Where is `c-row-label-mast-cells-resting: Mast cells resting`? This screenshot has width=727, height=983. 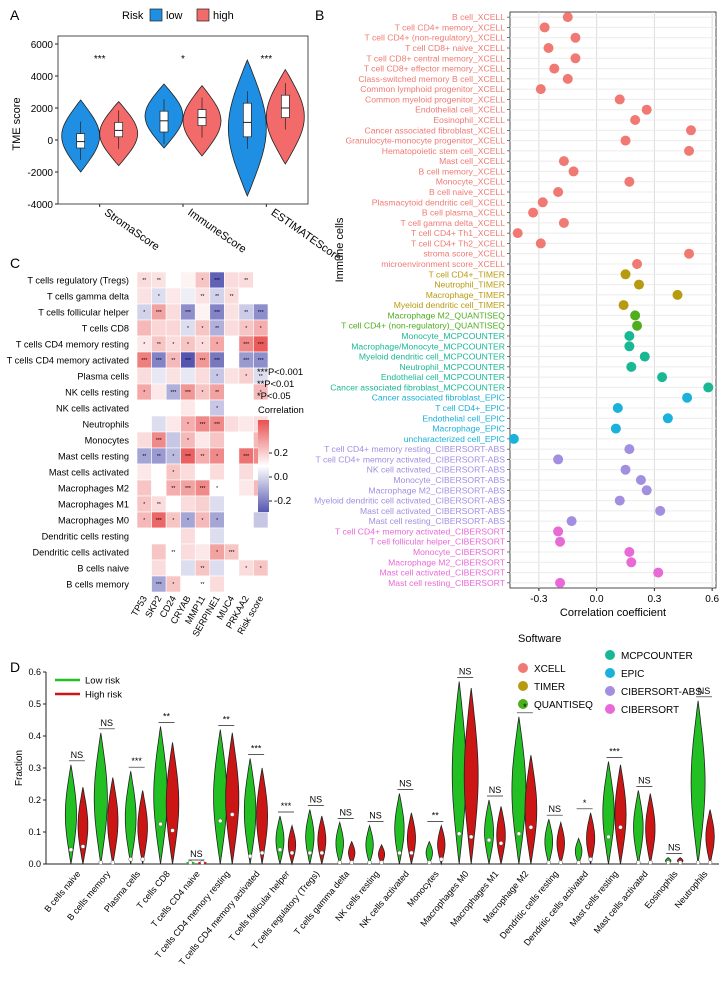
c-row-label-mast-cells-resting: Mast cells resting is located at coordinates (93, 457).